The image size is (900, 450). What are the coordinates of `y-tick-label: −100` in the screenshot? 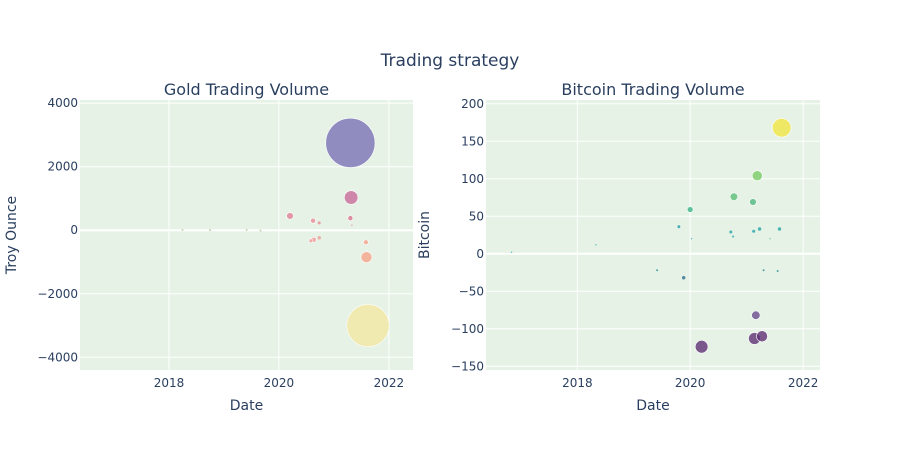 It's located at (467, 329).